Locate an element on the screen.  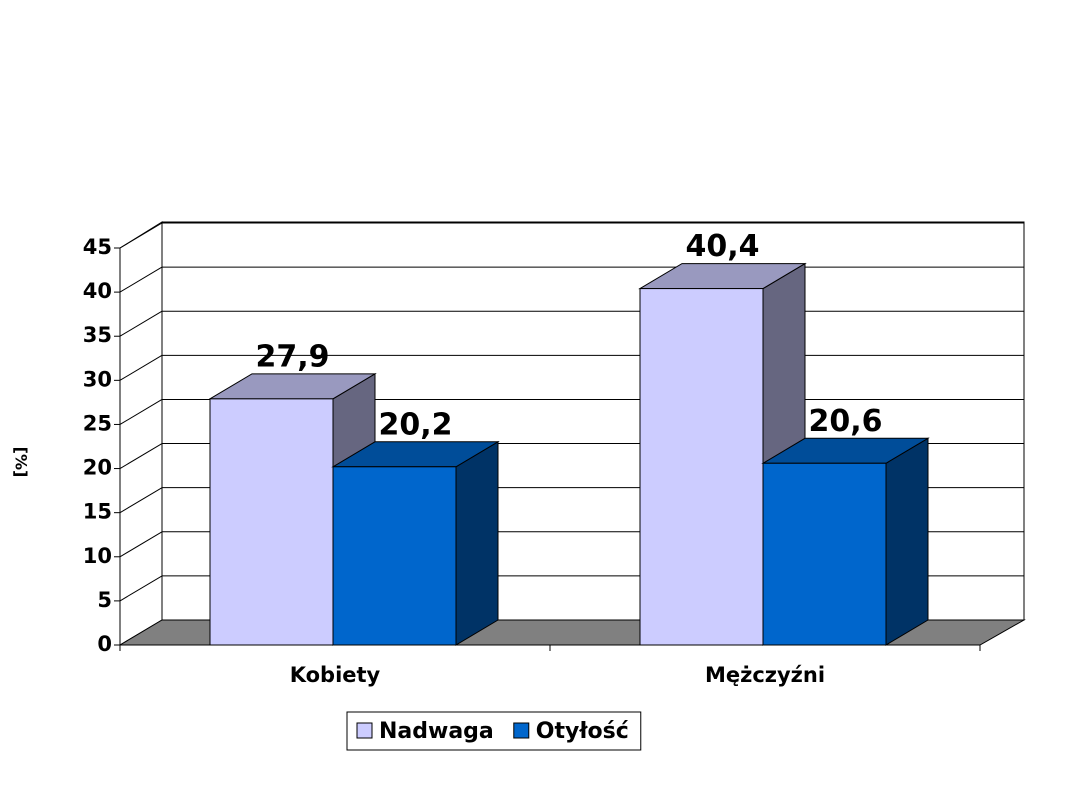
y-tick-label: 10 is located at coordinates (97, 556).